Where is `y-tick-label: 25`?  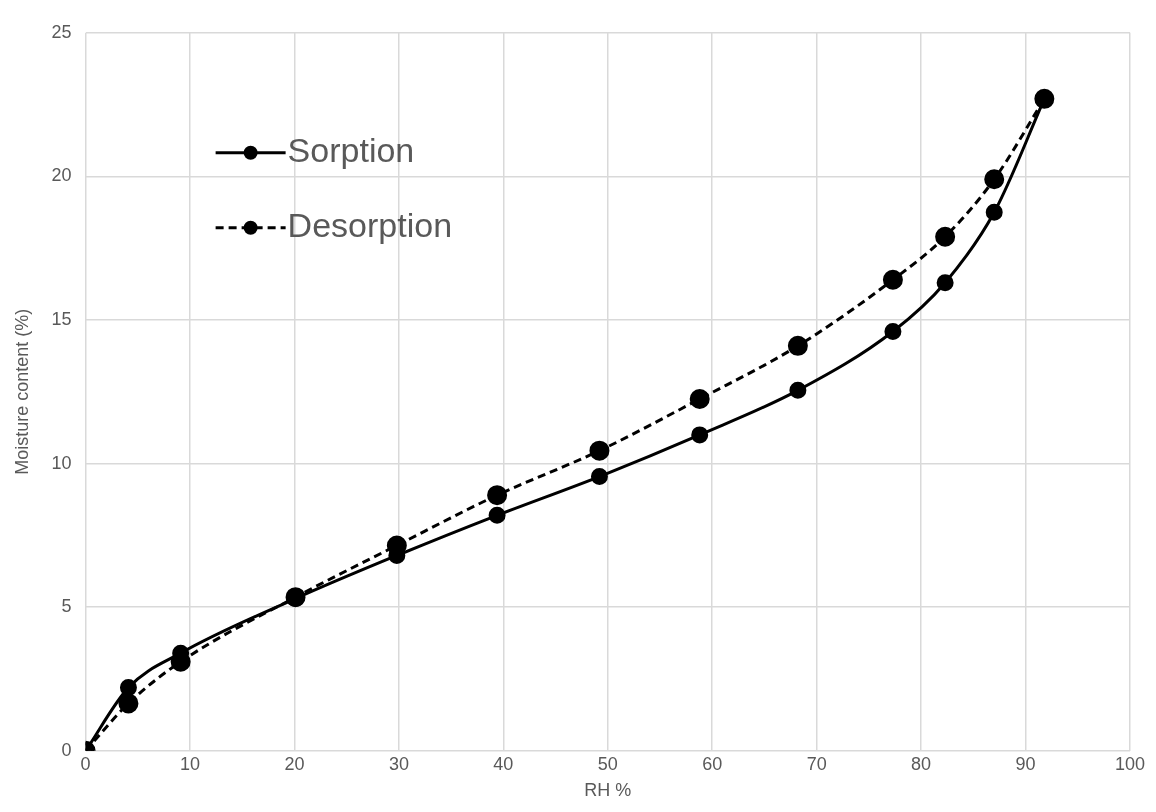
y-tick-label: 25 is located at coordinates (61, 31).